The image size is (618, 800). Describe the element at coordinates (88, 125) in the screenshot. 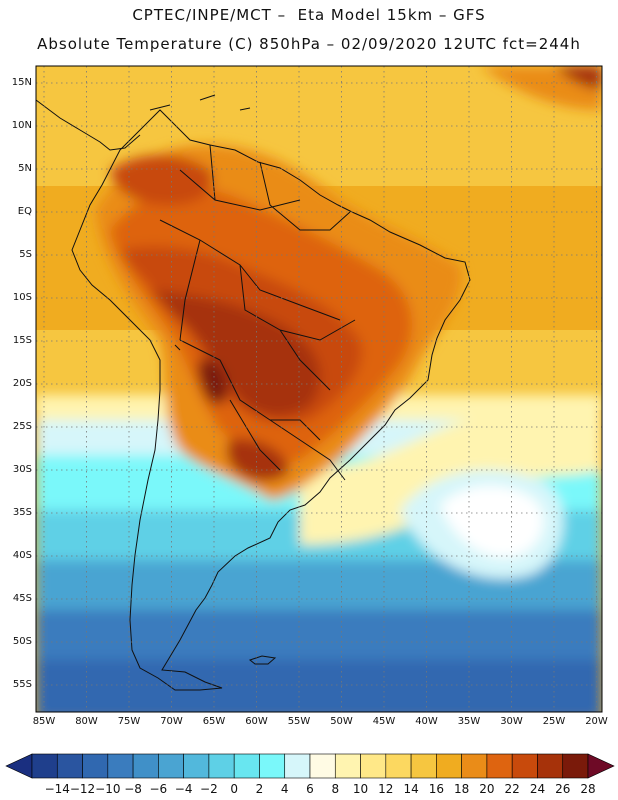

I see `central-america-outline` at that location.